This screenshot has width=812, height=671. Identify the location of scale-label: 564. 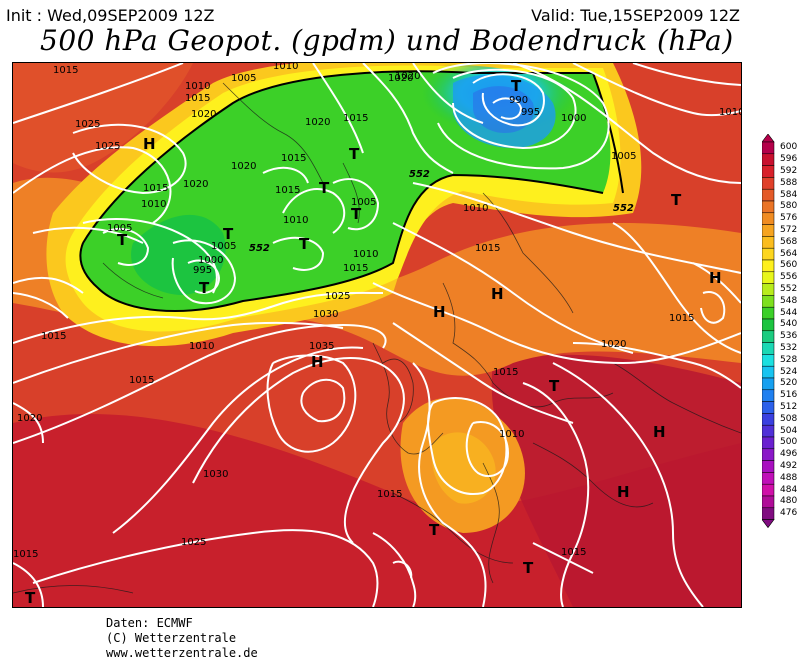
(789, 253).